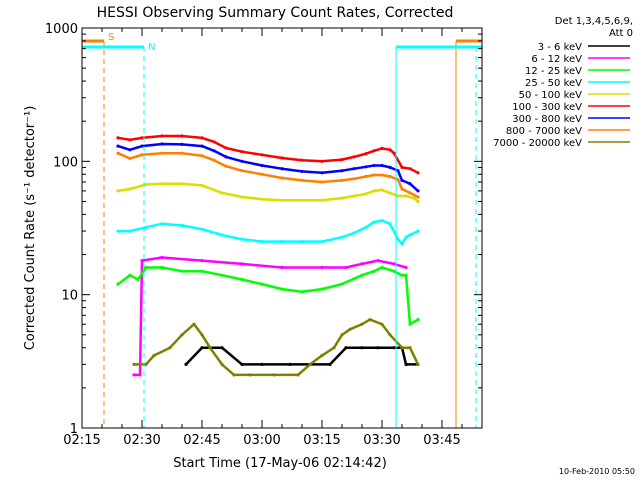  I want to click on x-tick-label: 02:45, so click(201, 440).